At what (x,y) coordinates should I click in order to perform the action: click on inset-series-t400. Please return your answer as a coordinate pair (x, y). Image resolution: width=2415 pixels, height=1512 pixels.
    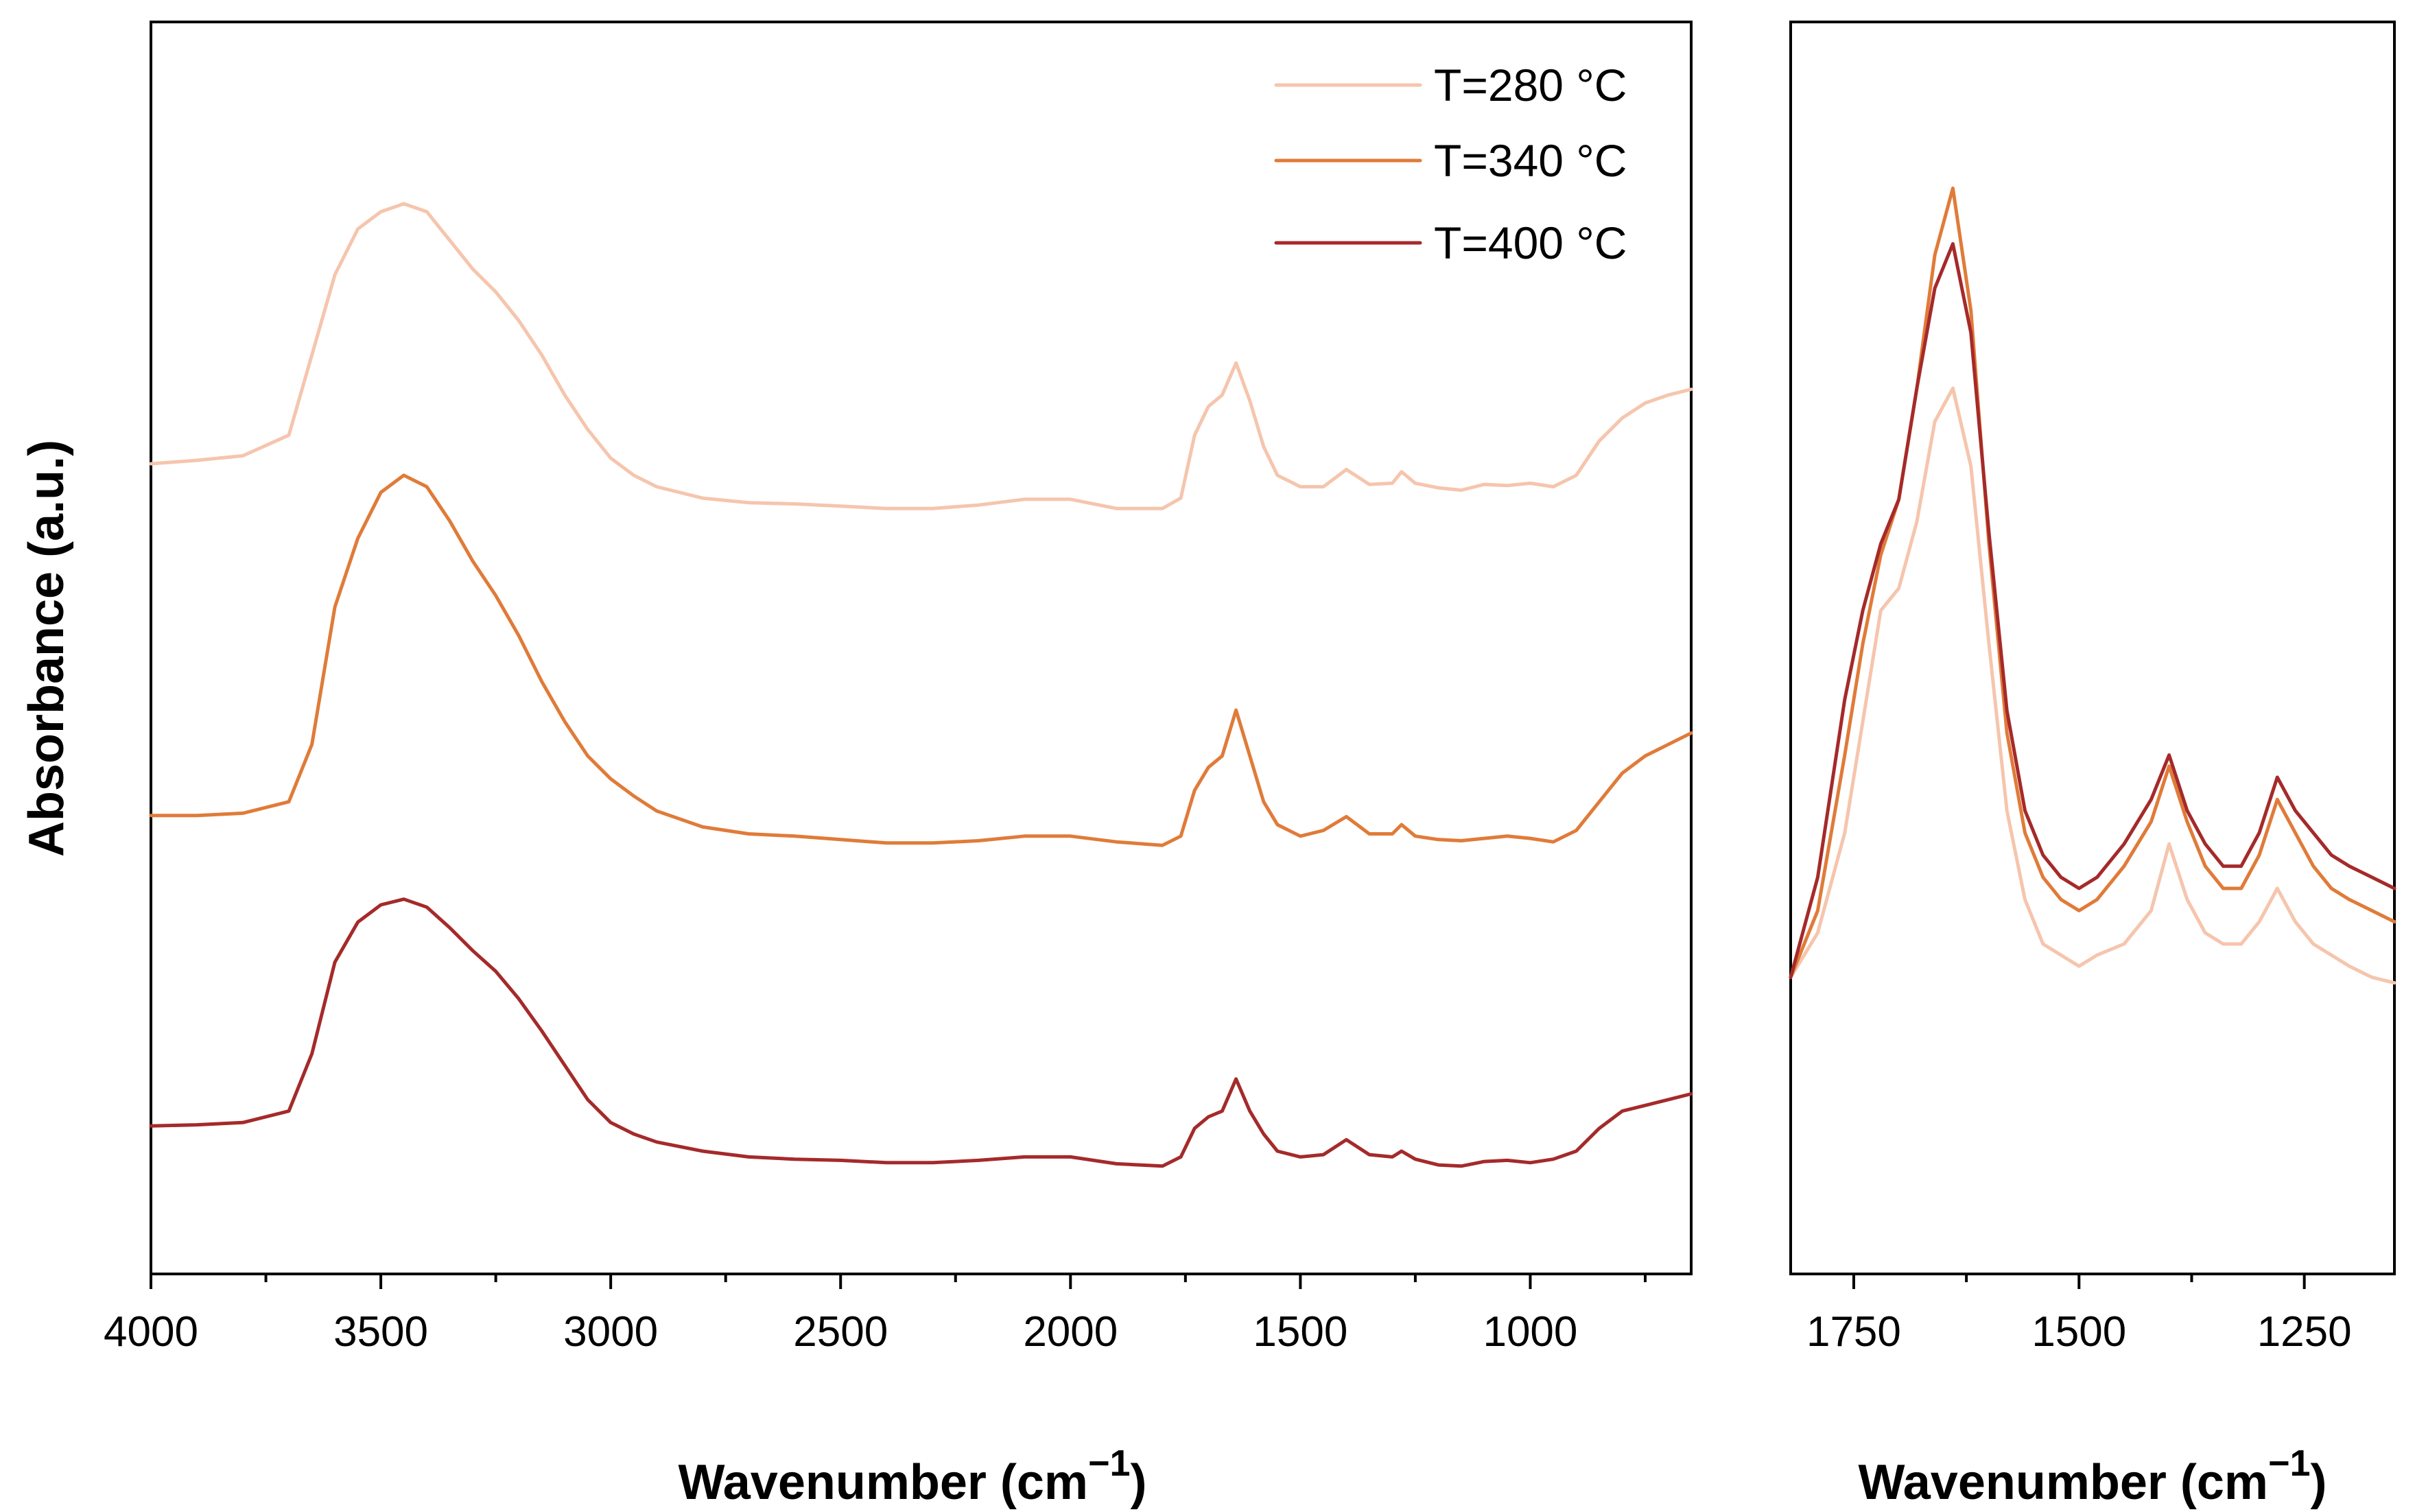
    Looking at the image, I should click on (2092, 610).